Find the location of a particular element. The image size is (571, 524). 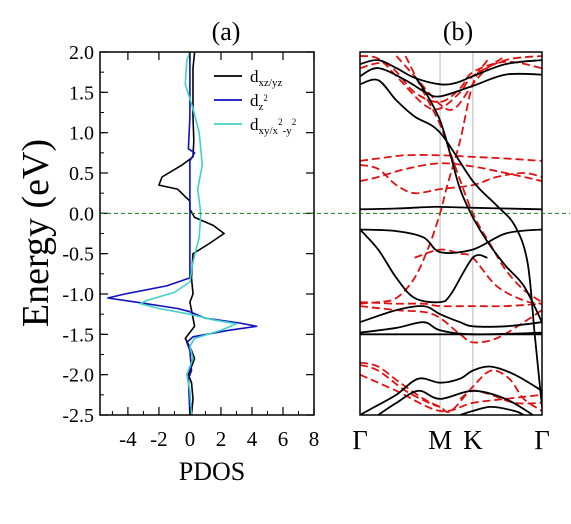

x-tick-label: 6 is located at coordinates (283, 439).